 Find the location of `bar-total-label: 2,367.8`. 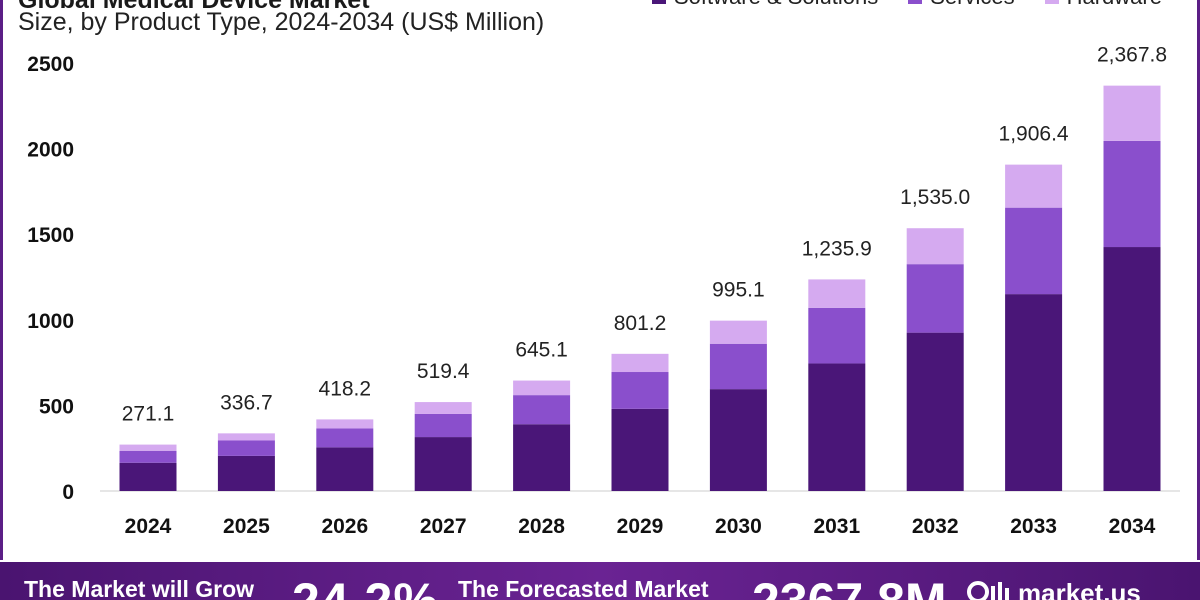

bar-total-label: 2,367.8 is located at coordinates (1132, 55).